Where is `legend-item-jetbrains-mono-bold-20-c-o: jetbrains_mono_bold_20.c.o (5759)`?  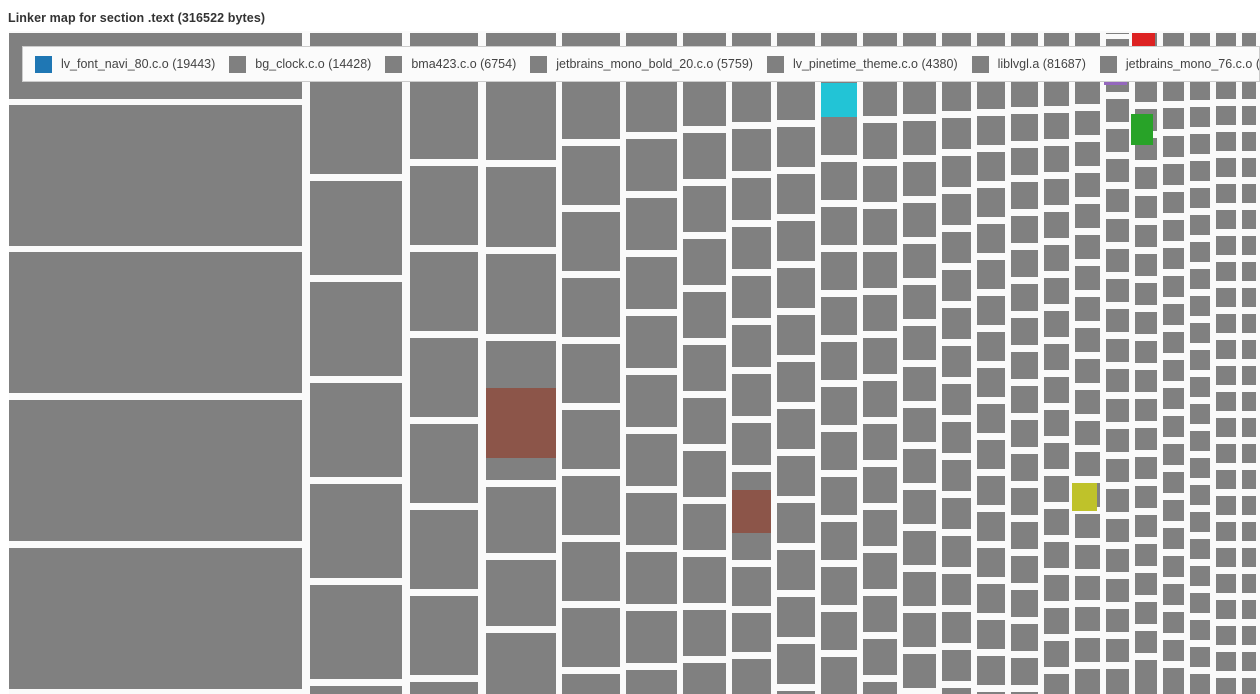
legend-item-jetbrains-mono-bold-20-c-o: jetbrains_mono_bold_20.c.o (5759) is located at coordinates (641, 64).